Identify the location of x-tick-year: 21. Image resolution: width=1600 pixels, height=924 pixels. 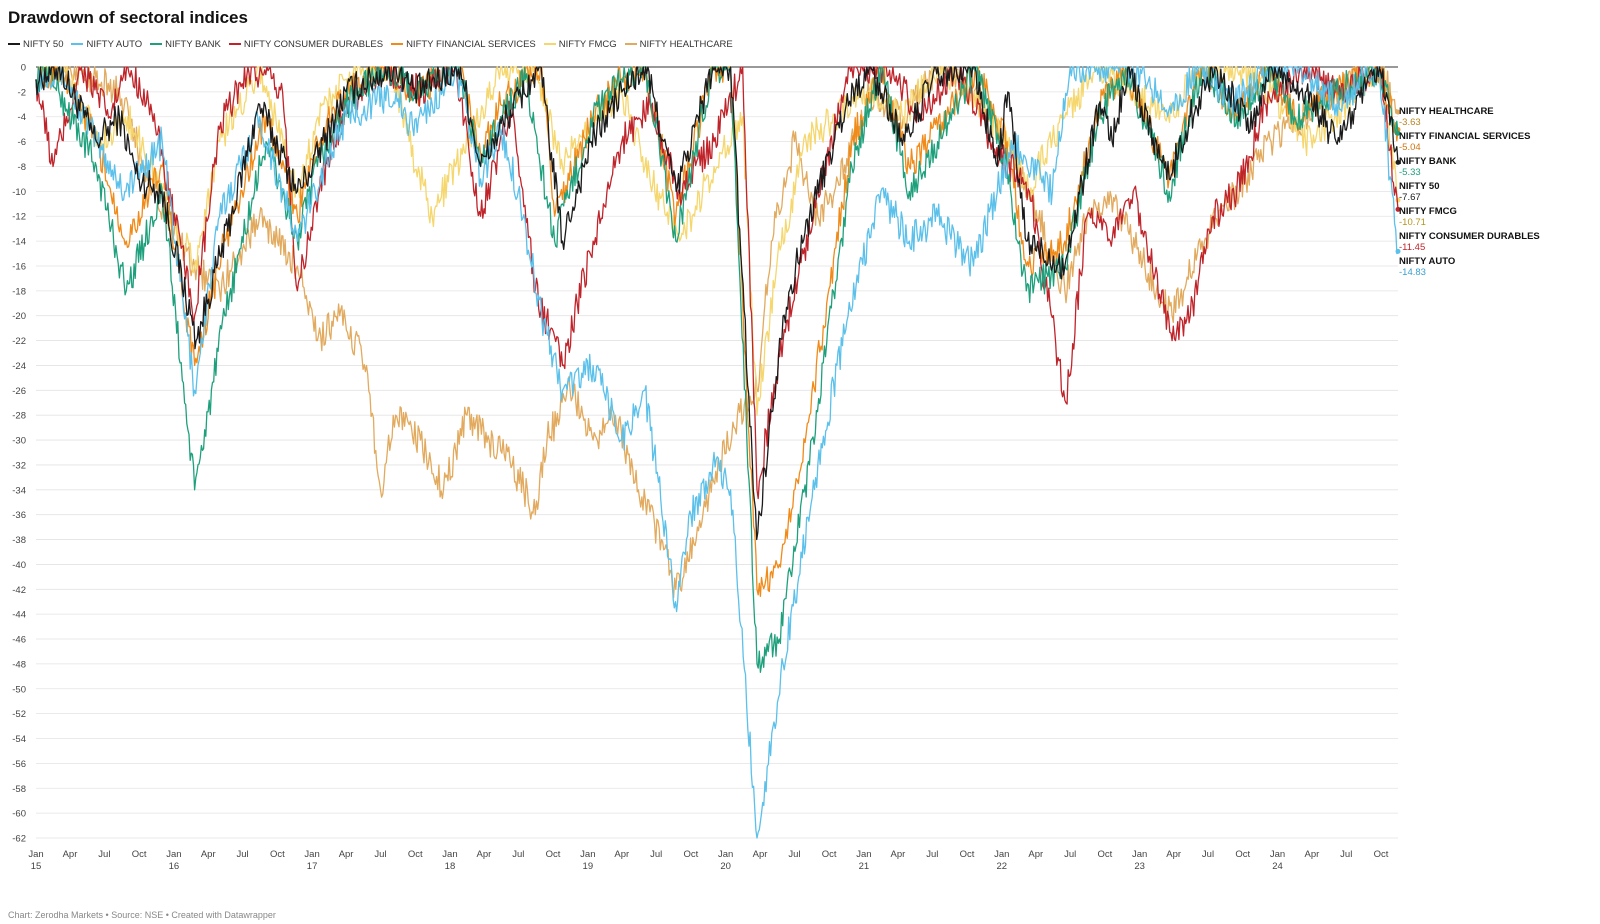
(864, 866).